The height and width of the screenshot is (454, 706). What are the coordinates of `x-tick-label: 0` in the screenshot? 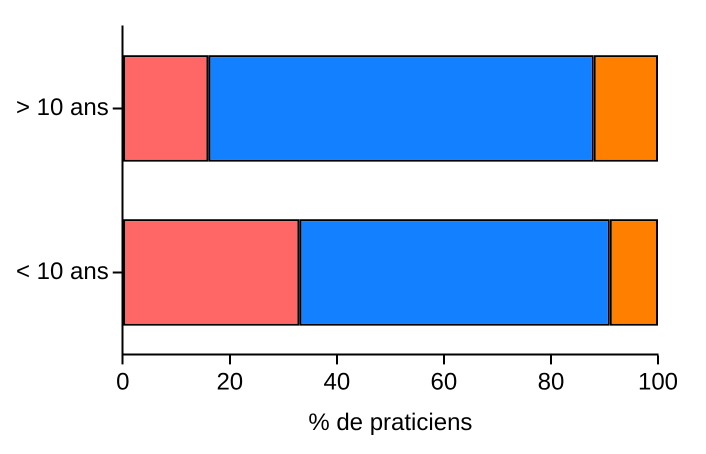 It's located at (123, 382).